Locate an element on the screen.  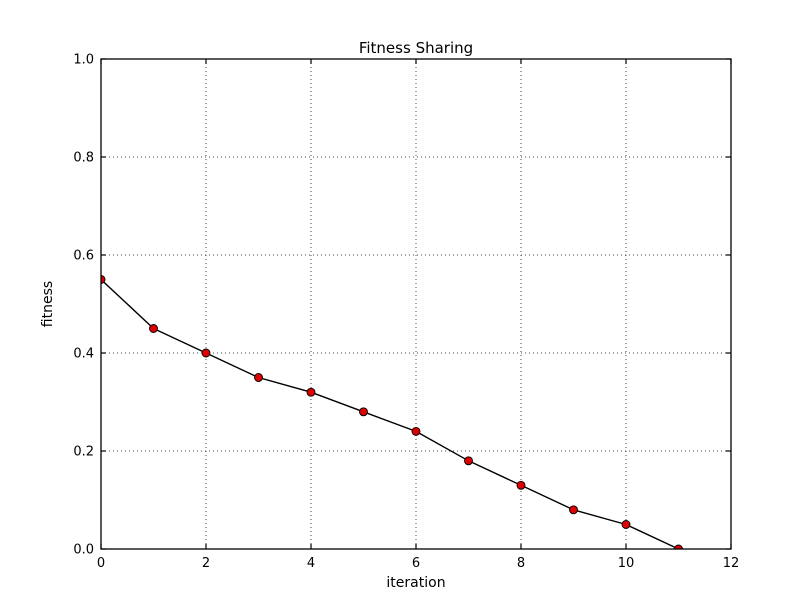
x-tick-label: 6 is located at coordinates (416, 563).